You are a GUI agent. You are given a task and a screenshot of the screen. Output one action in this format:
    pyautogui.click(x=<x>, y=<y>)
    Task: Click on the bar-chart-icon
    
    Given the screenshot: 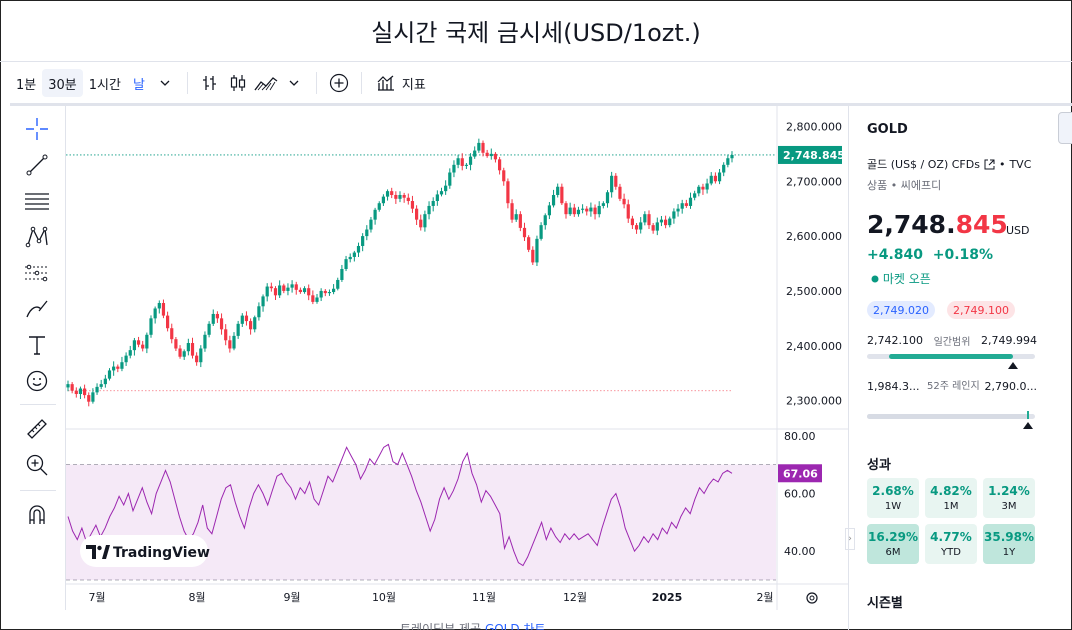 What is the action you would take?
    pyautogui.click(x=210, y=83)
    